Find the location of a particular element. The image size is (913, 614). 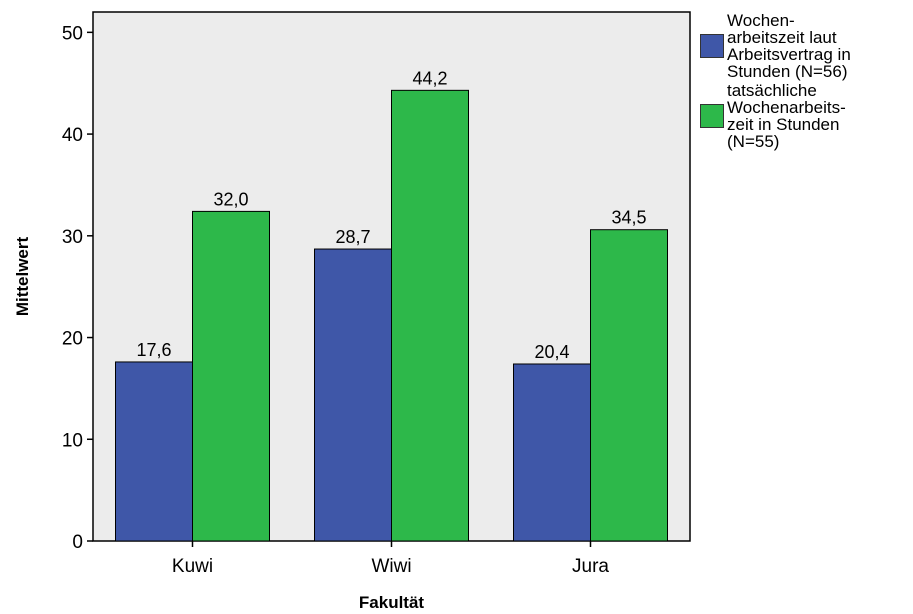

data-label: 28,7 is located at coordinates (352, 237).